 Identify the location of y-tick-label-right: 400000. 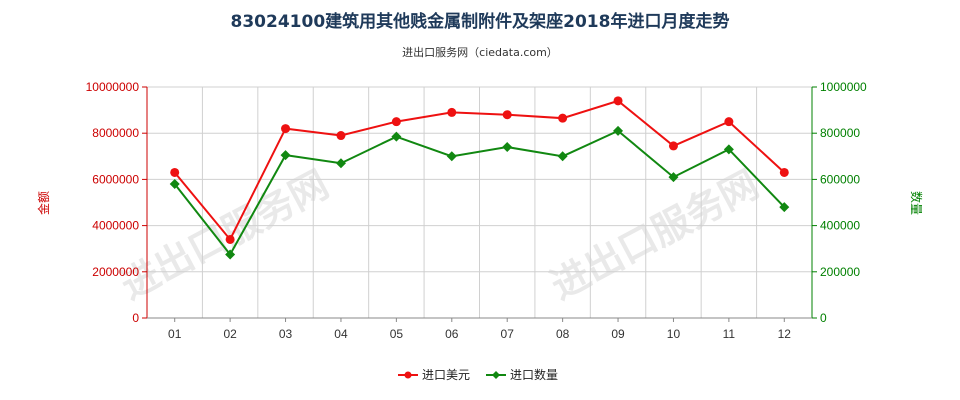
(840, 226).